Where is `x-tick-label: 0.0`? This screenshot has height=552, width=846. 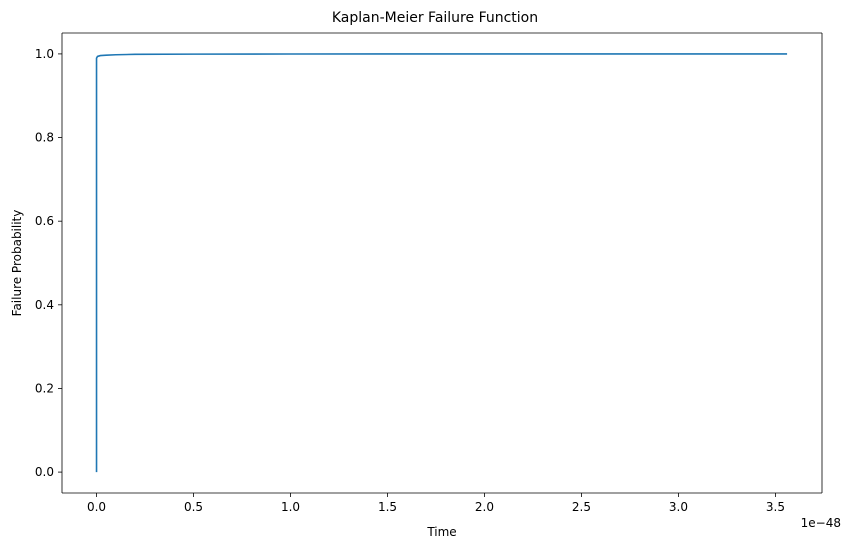 x-tick-label: 0.0 is located at coordinates (96, 507).